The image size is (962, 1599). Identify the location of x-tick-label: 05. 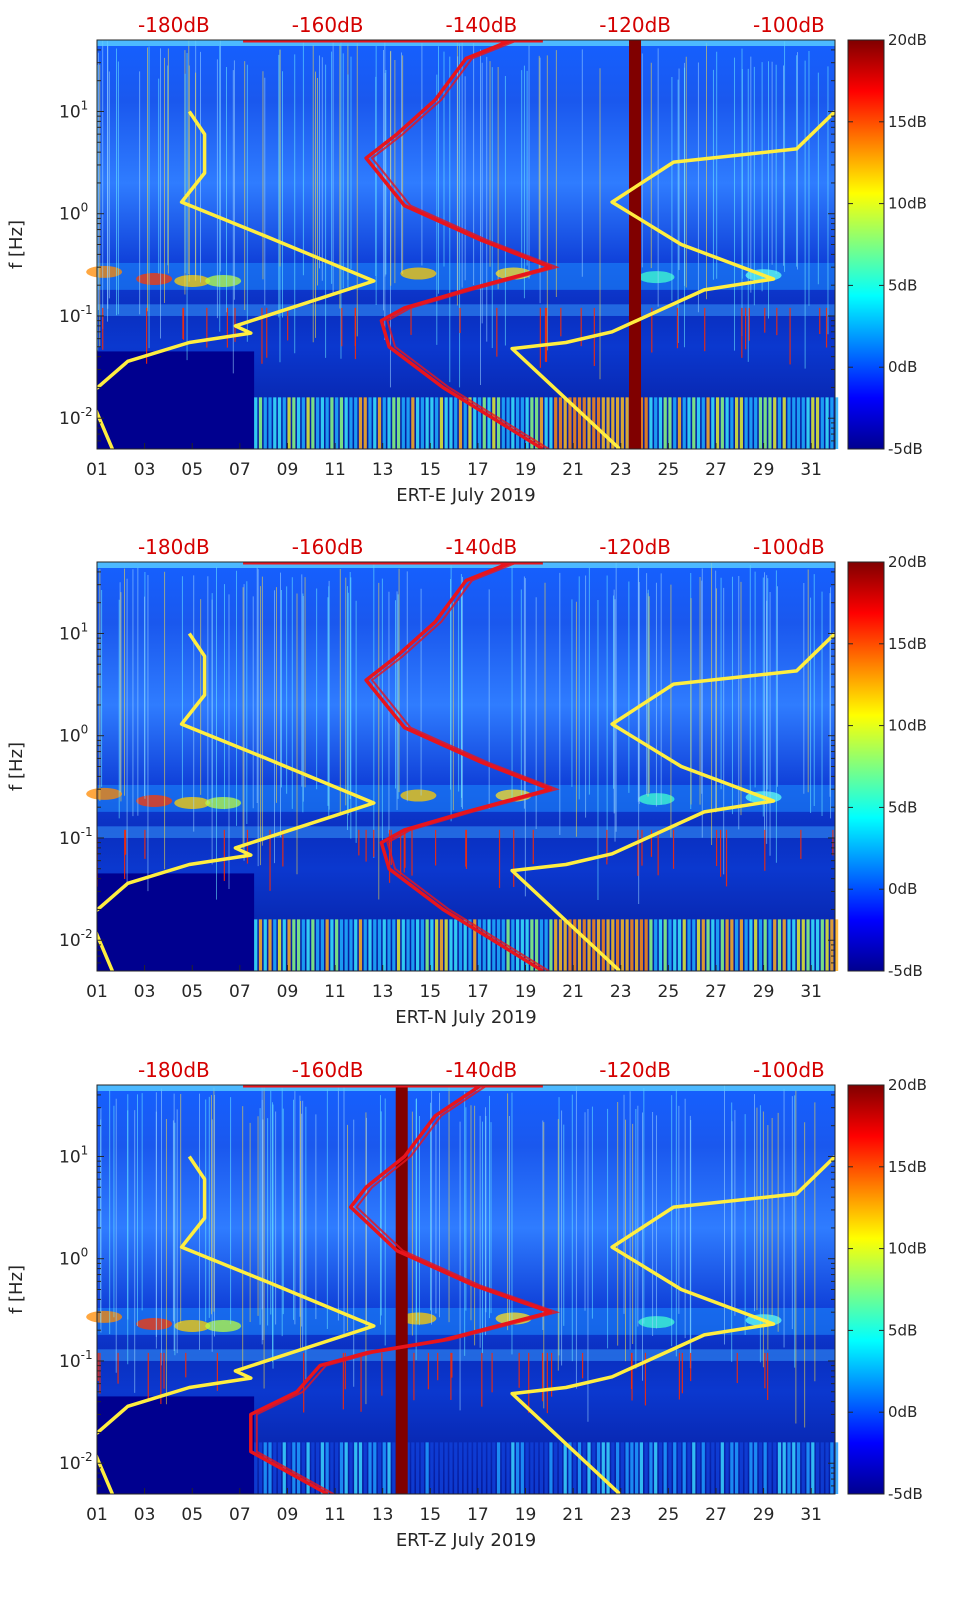
(192, 1515).